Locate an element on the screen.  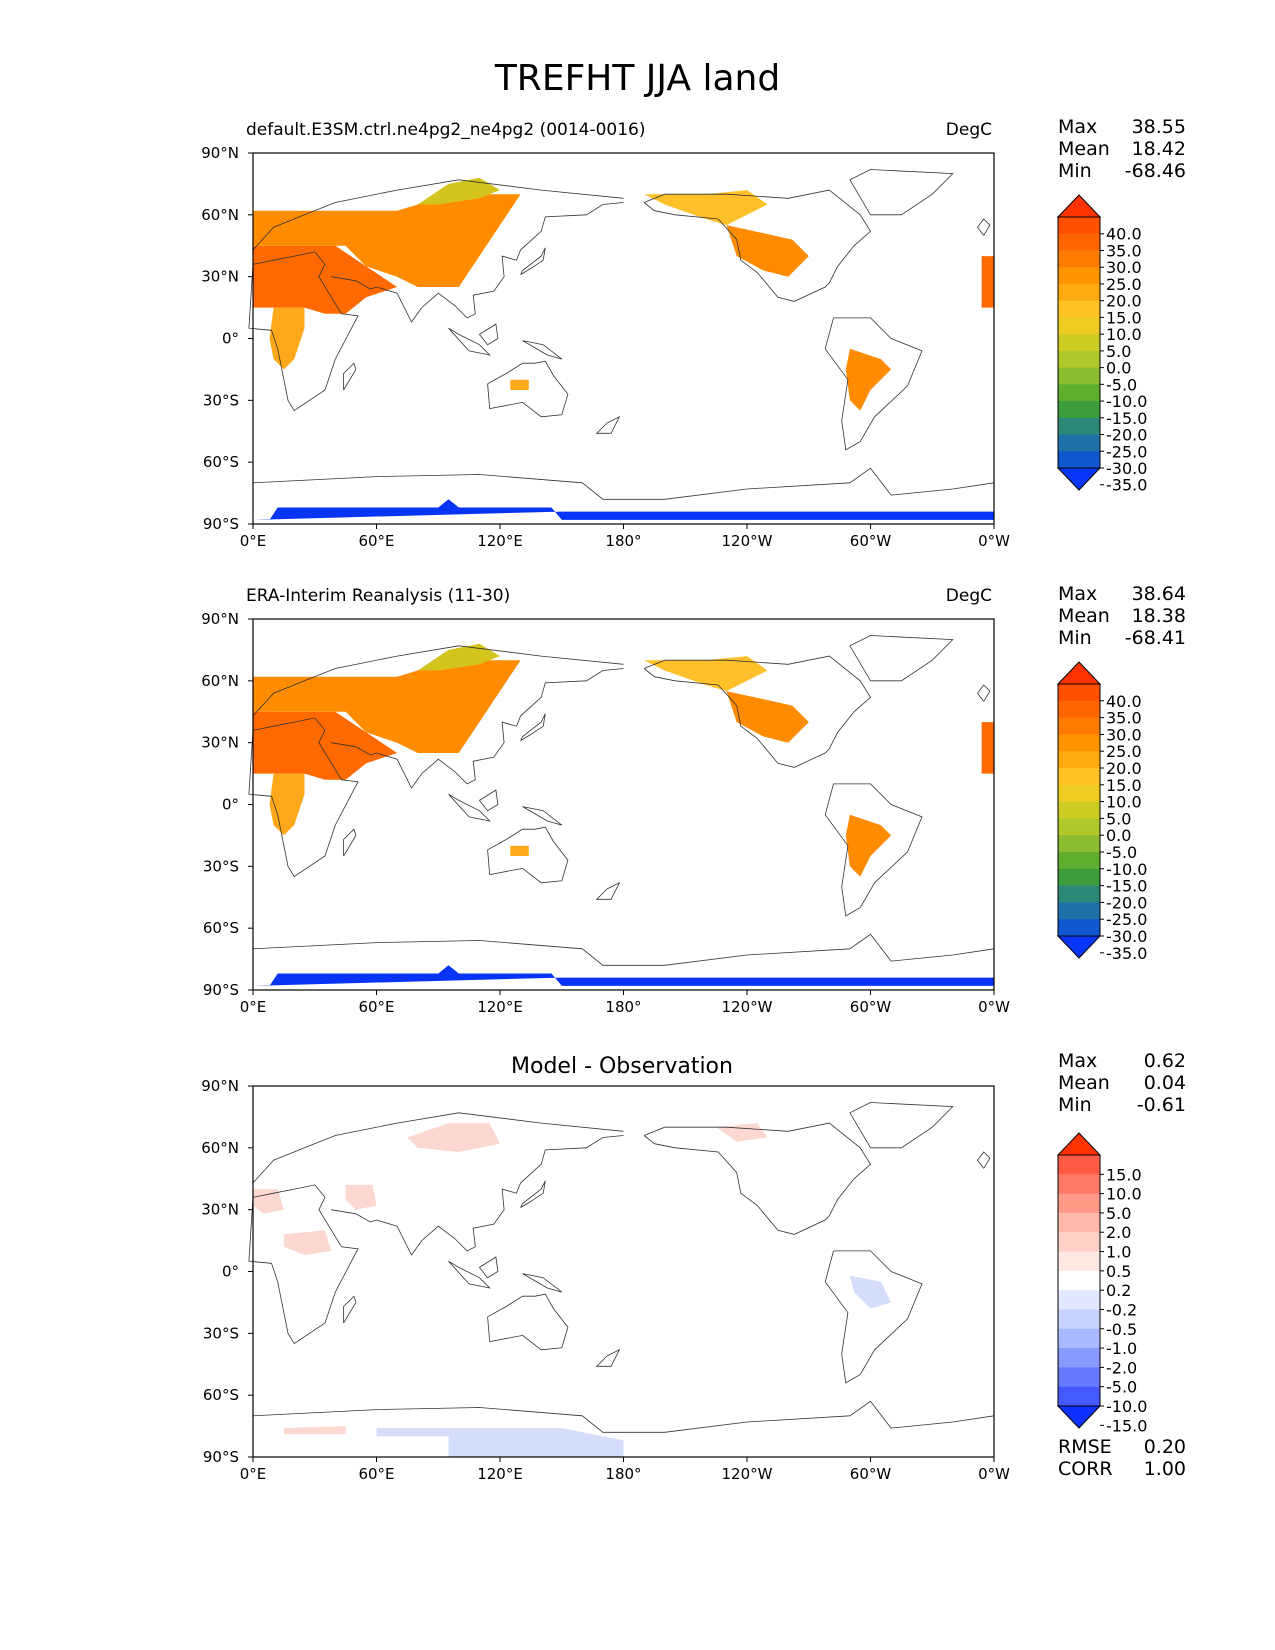
figure-title: TREFHT JJA land is located at coordinates (637, 78).